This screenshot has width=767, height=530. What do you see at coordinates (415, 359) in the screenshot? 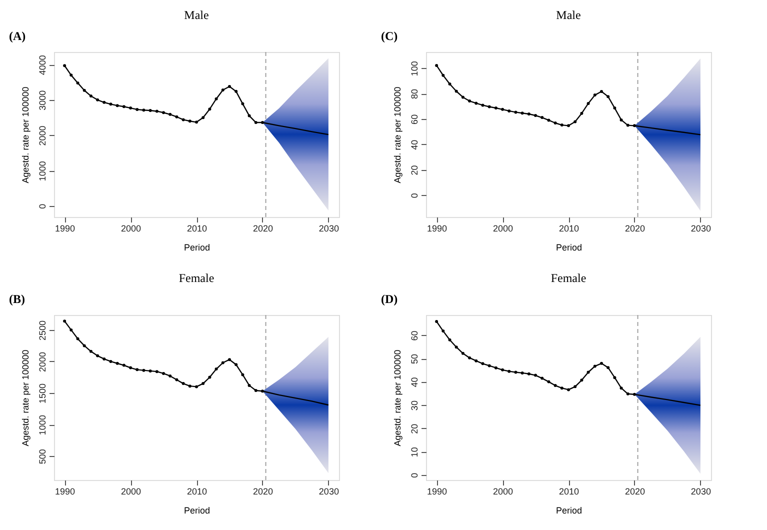
I see `y-tick-label: 50` at bounding box center [415, 359].